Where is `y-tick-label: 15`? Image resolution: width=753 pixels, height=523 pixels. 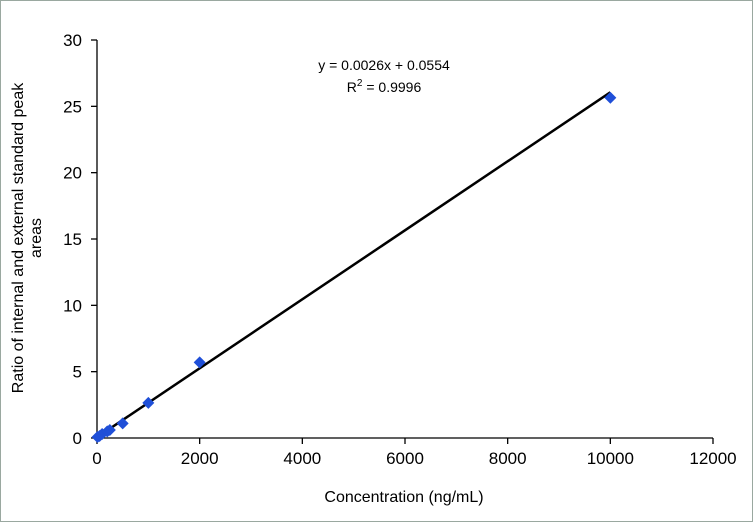
y-tick-label: 15 is located at coordinates (72, 239).